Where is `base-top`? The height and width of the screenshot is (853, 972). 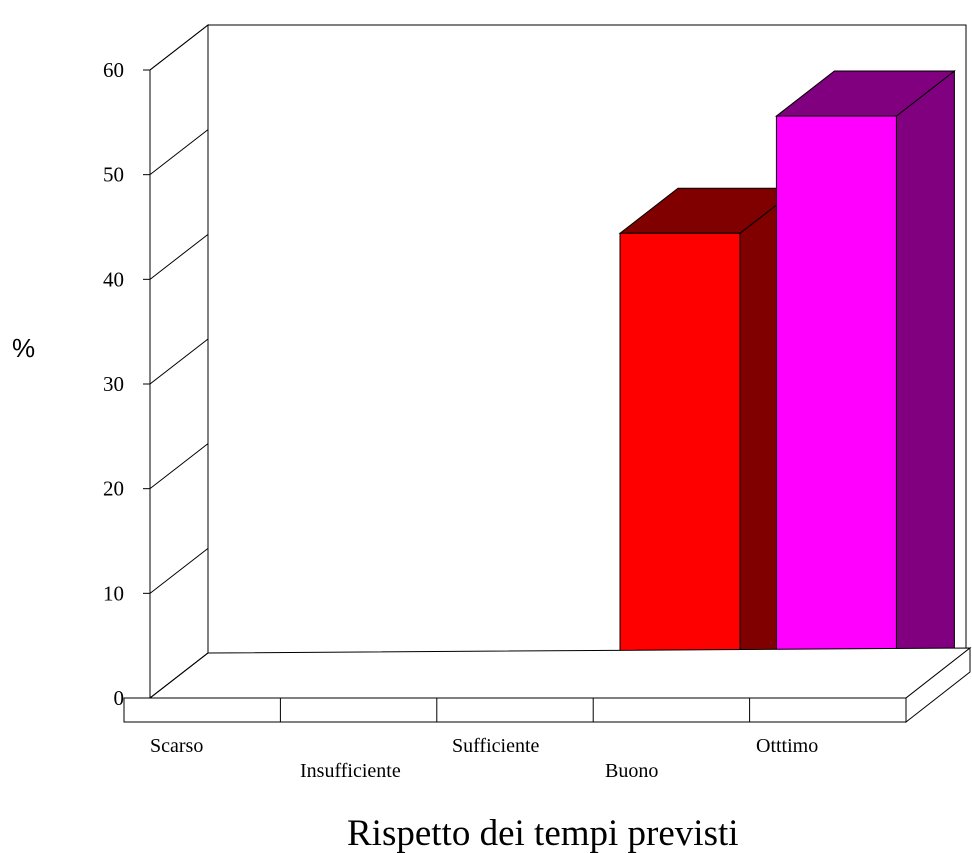 base-top is located at coordinates (548, 673).